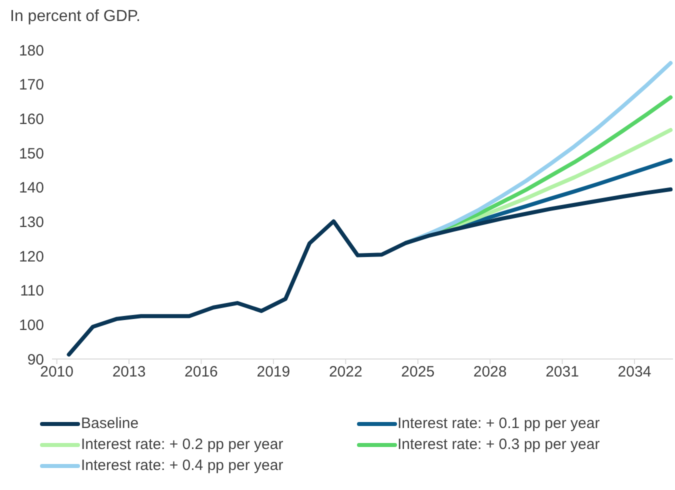  Describe the element at coordinates (182, 444) in the screenshot. I see `legend-label: Interest rate: + 0.2 pp per year` at that location.